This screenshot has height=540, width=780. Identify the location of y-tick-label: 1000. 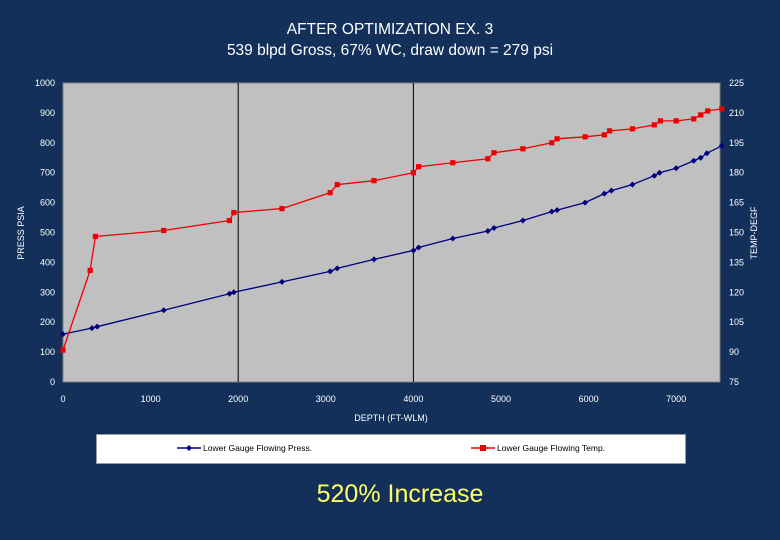
(45, 83).